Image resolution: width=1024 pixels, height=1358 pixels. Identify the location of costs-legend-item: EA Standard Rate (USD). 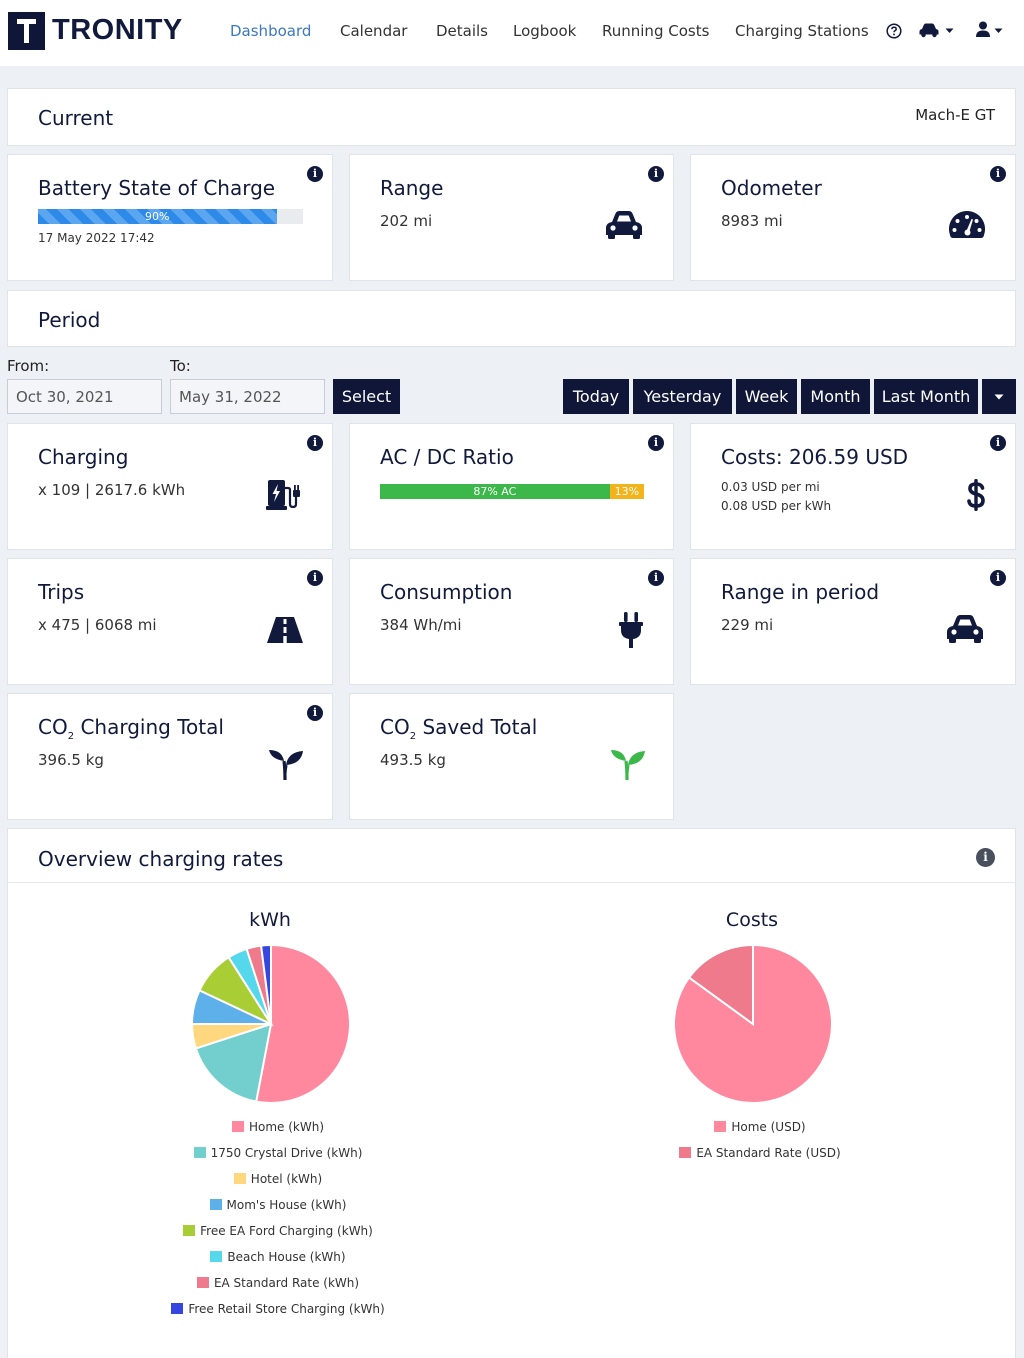
(760, 1153).